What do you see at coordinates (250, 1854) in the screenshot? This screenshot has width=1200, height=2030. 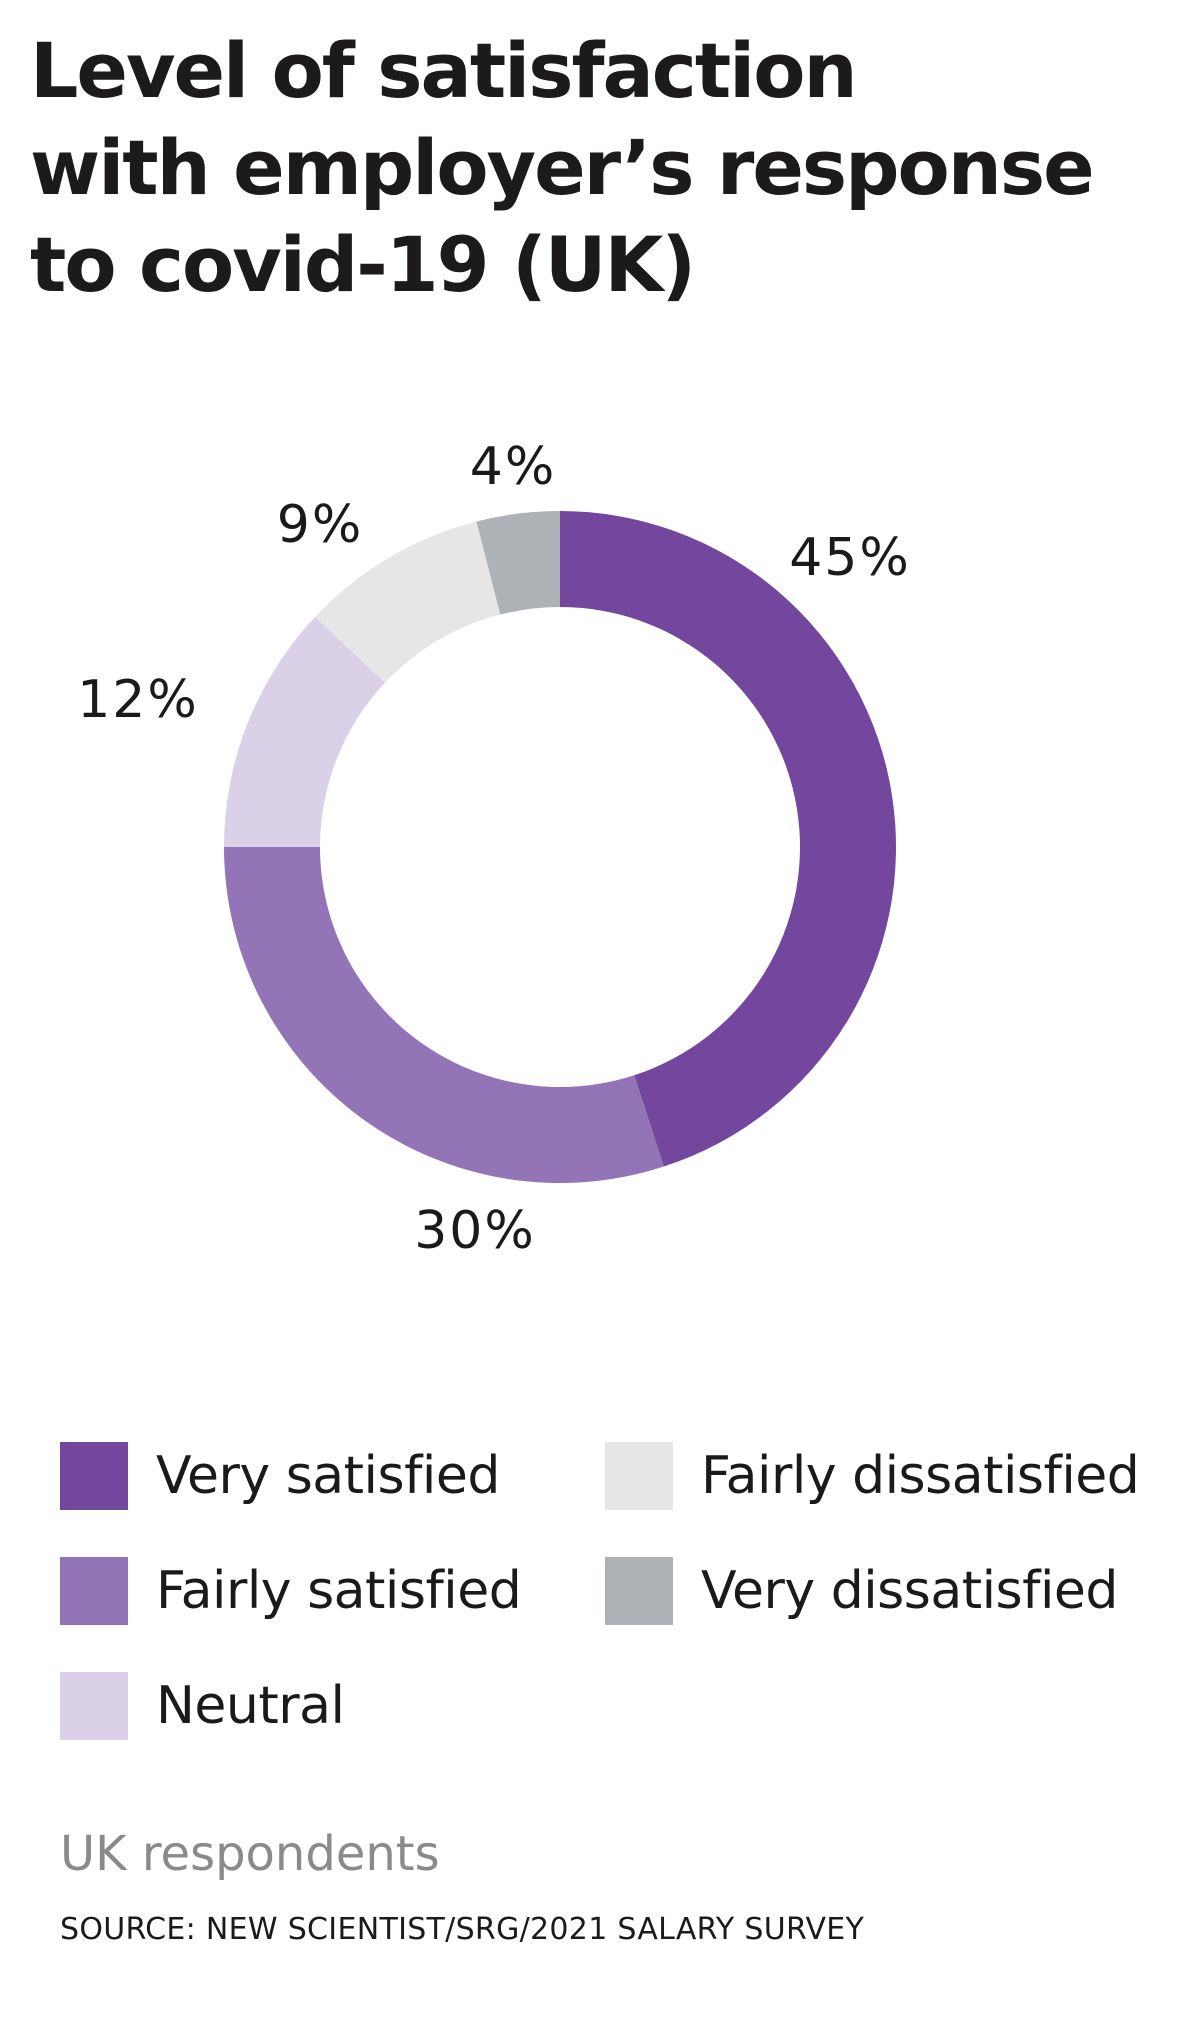 I see `chart-subtitle: UK respondents` at bounding box center [250, 1854].